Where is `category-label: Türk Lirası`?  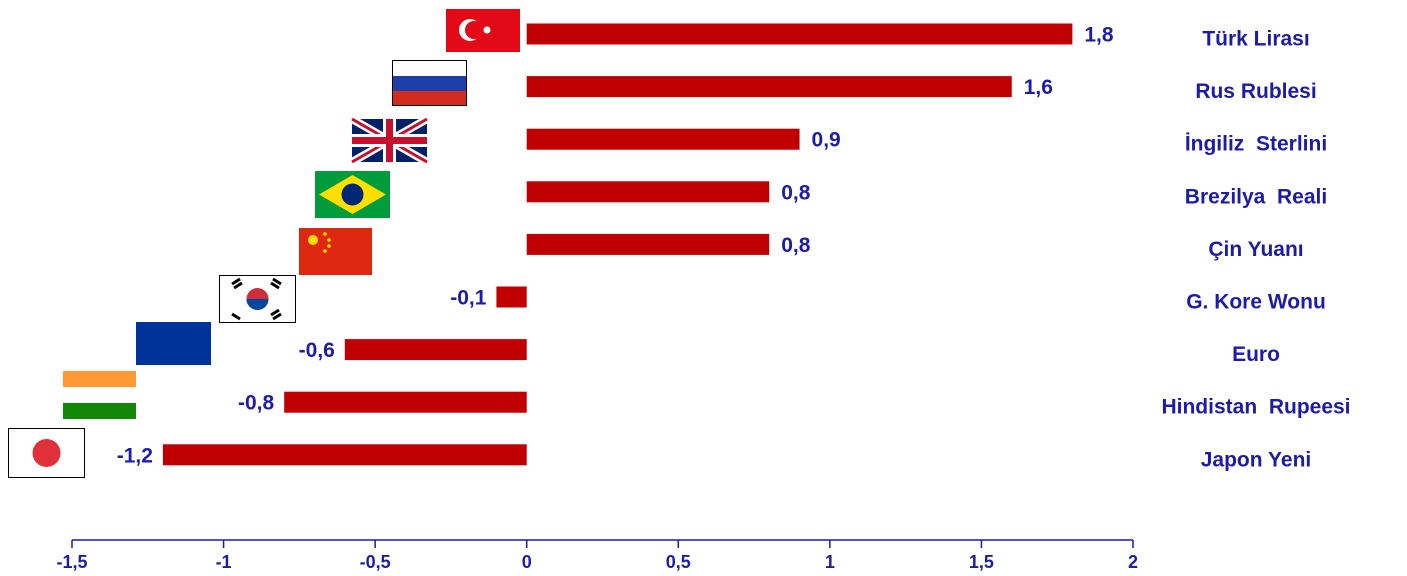 category-label: Türk Lirası is located at coordinates (1255, 39).